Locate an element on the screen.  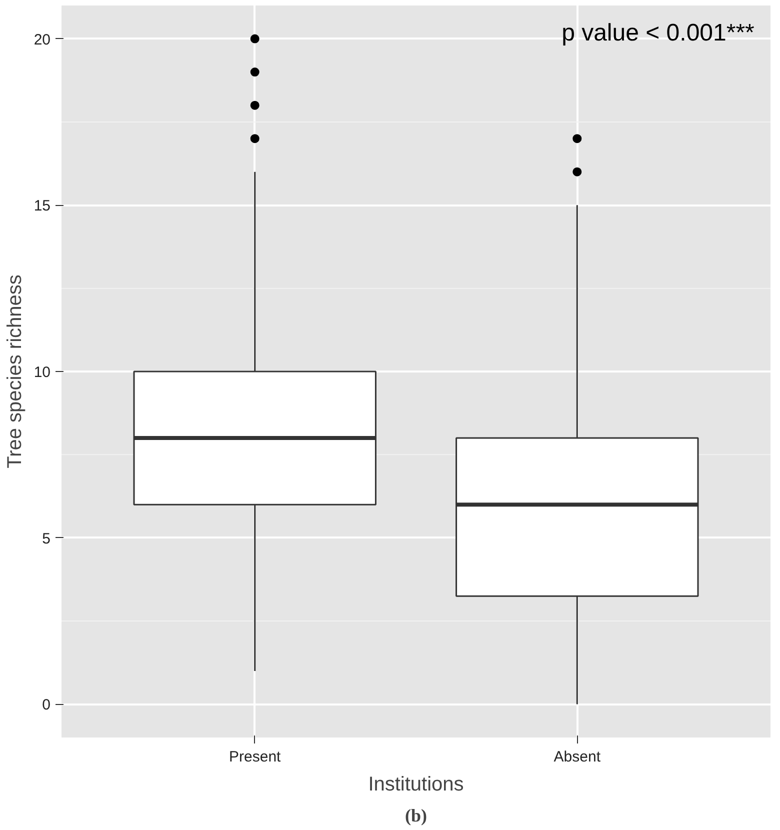
y-axis-title: Tree species richness is located at coordinates (15, 371).